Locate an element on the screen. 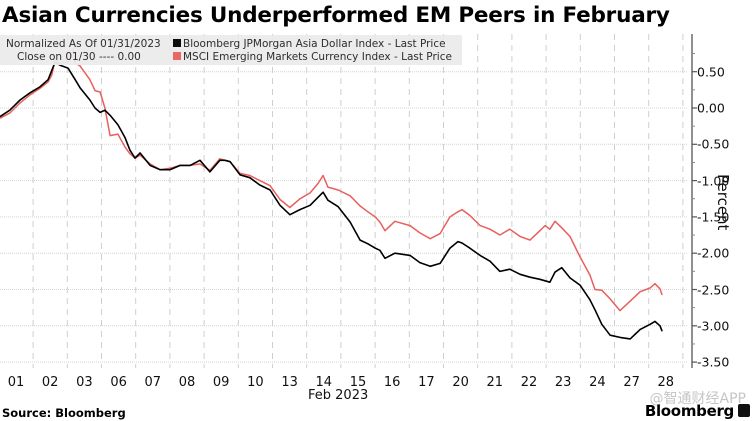 The image size is (752, 421). legend-swatch-black is located at coordinates (177, 43).